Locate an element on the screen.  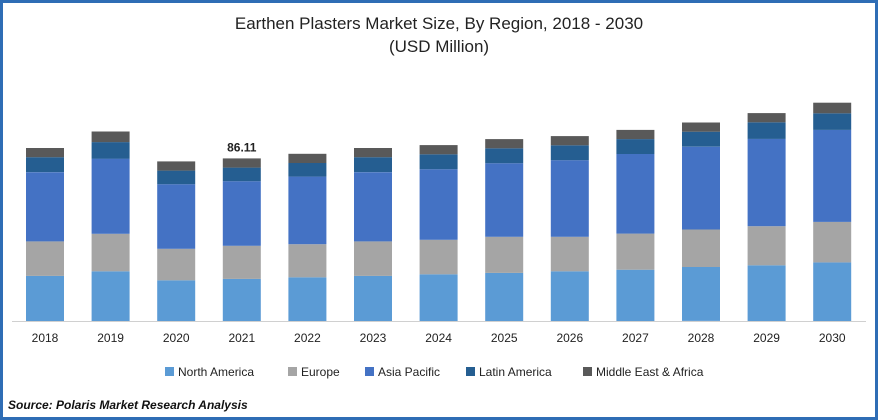
bar-segment-2019-middle-east-africa is located at coordinates (110, 137).